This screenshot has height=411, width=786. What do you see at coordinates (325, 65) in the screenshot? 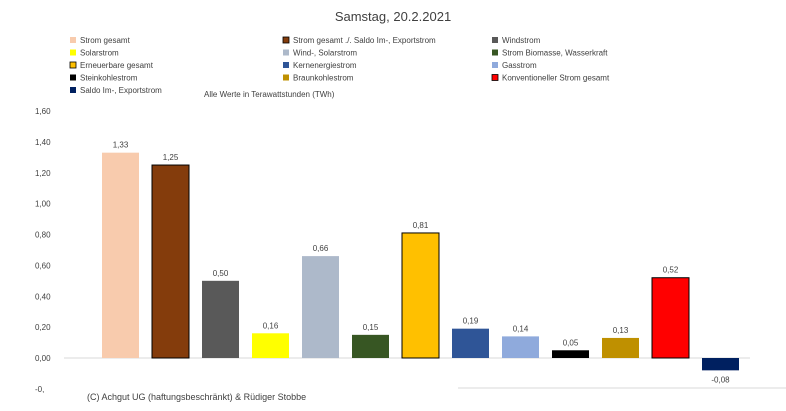
I see `legend-label-kernenergiestrom: Kernenergiestrom` at bounding box center [325, 65].